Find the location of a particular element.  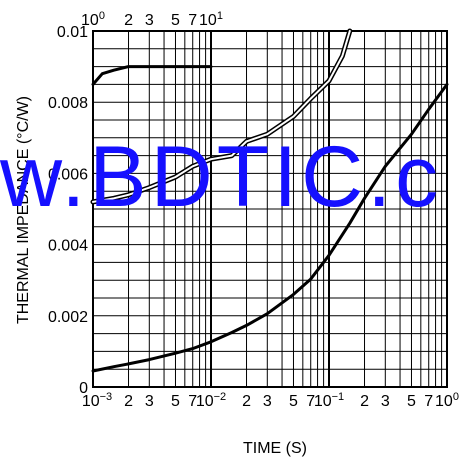

x-tick-label: 10⁻² is located at coordinates (211, 400).